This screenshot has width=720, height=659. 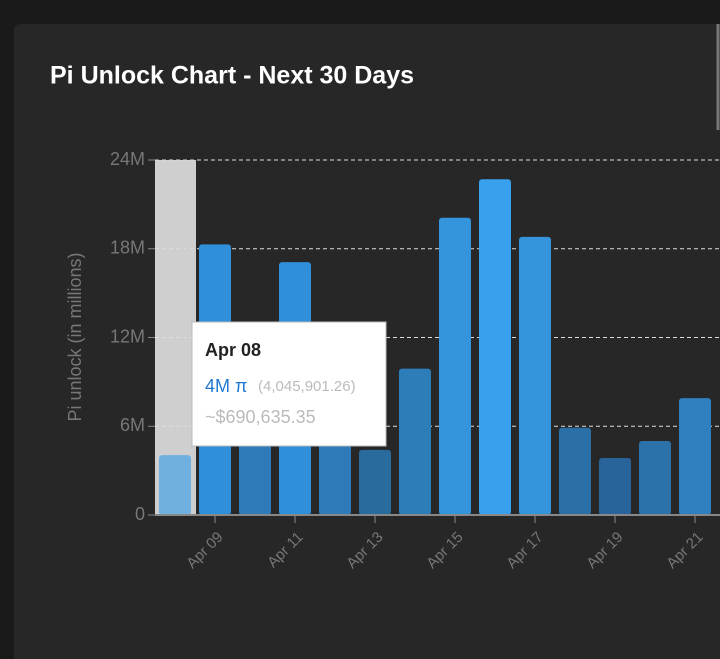 What do you see at coordinates (127, 248) in the screenshot?
I see `y-tick-label: 18M` at bounding box center [127, 248].